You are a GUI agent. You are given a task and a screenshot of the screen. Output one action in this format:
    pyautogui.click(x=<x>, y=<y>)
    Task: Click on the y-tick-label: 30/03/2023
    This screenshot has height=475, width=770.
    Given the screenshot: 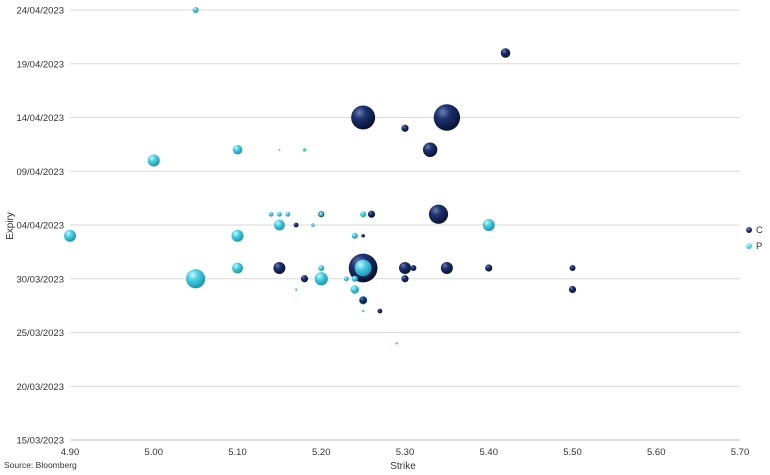 What is the action you would take?
    pyautogui.click(x=40, y=279)
    